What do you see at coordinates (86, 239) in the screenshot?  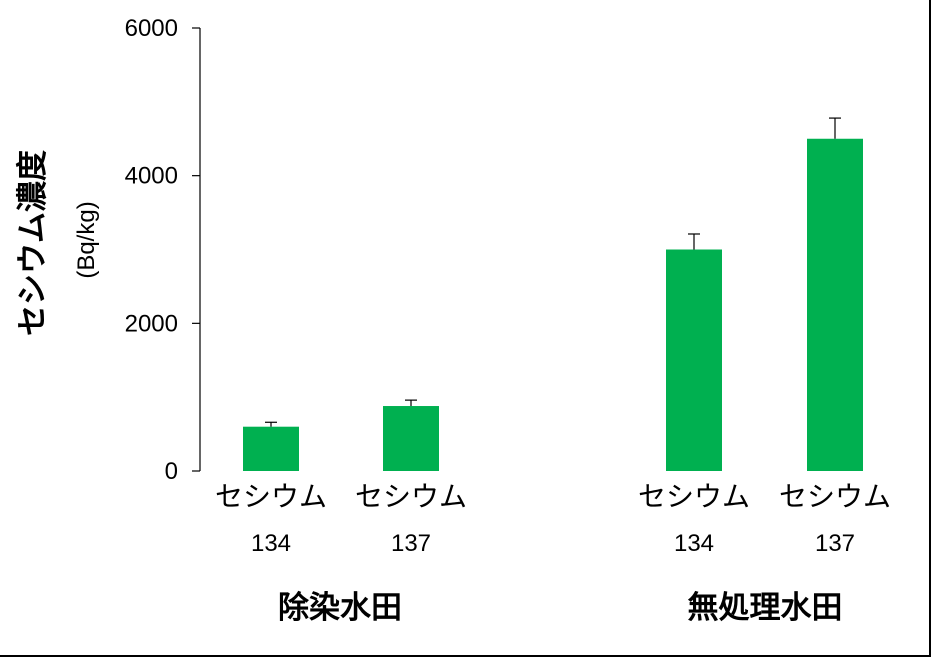 I see `y-axis-unit: (Bq/kg)` at bounding box center [86, 239].